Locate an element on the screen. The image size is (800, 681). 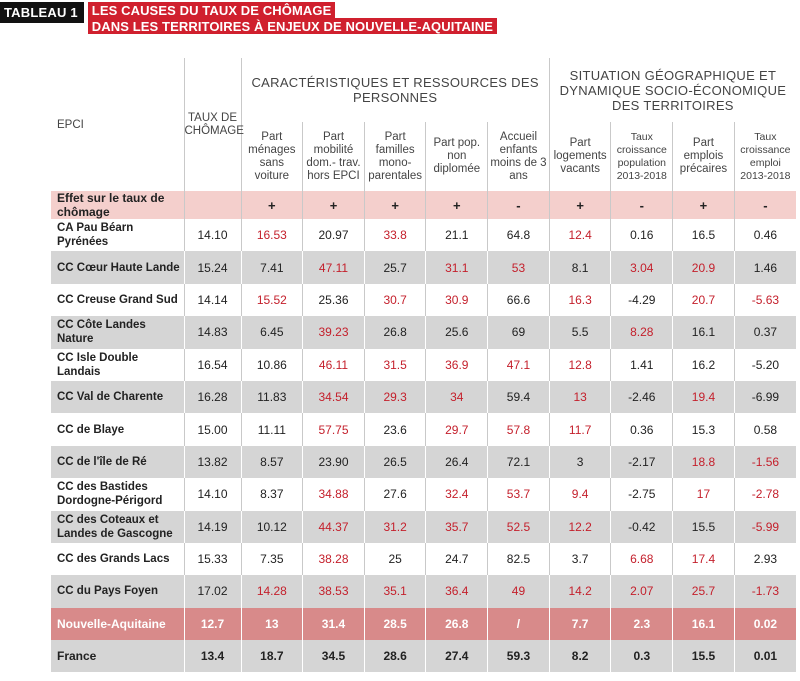
taux-value: 14.83 is located at coordinates (213, 332).